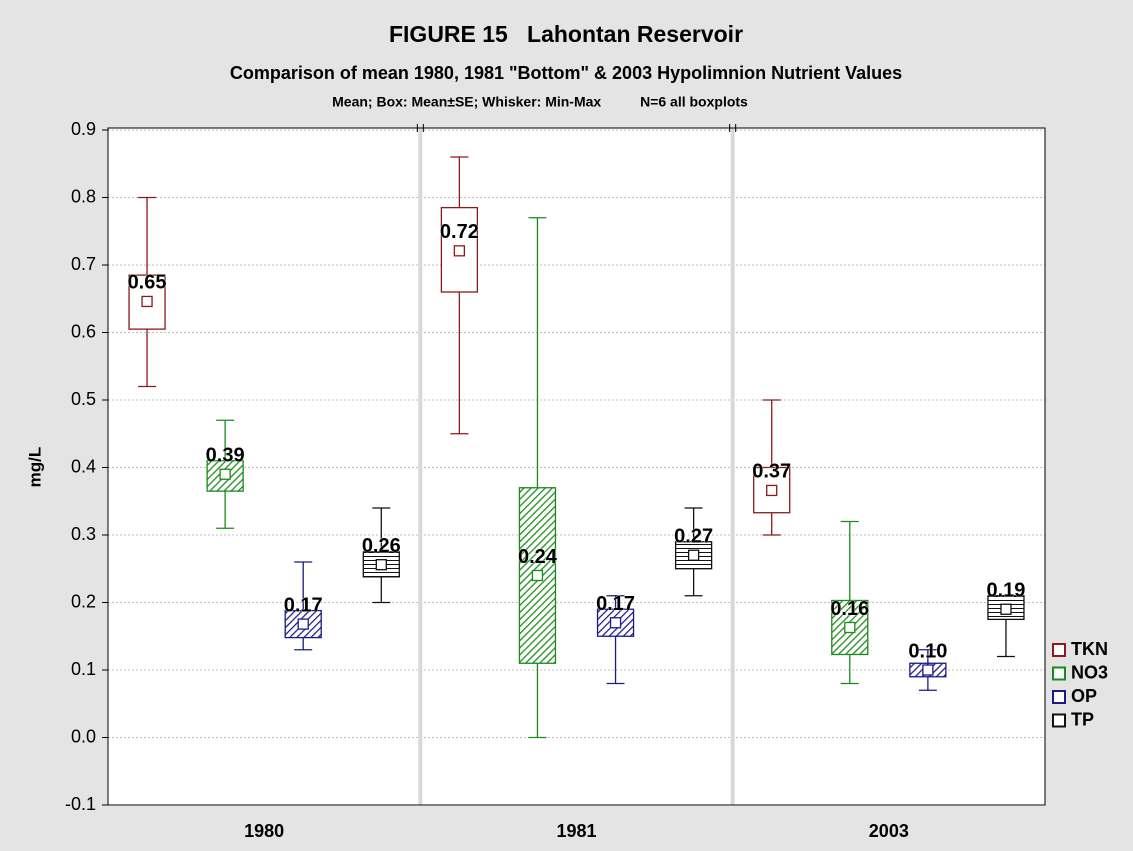 Image resolution: width=1133 pixels, height=851 pixels. I want to click on y-tick-label: 0.0, so click(83, 736).